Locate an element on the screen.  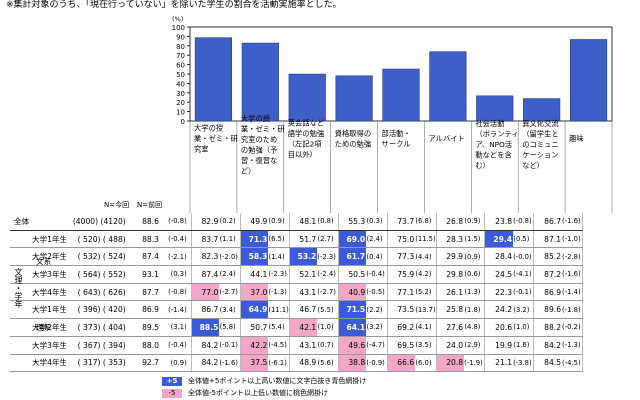
cell-value: 93.1 is located at coordinates (144, 274).